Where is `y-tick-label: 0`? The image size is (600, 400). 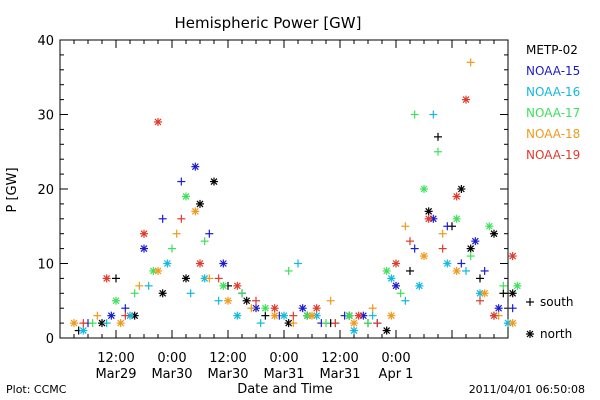
y-tick-label: 0 is located at coordinates (50, 339).